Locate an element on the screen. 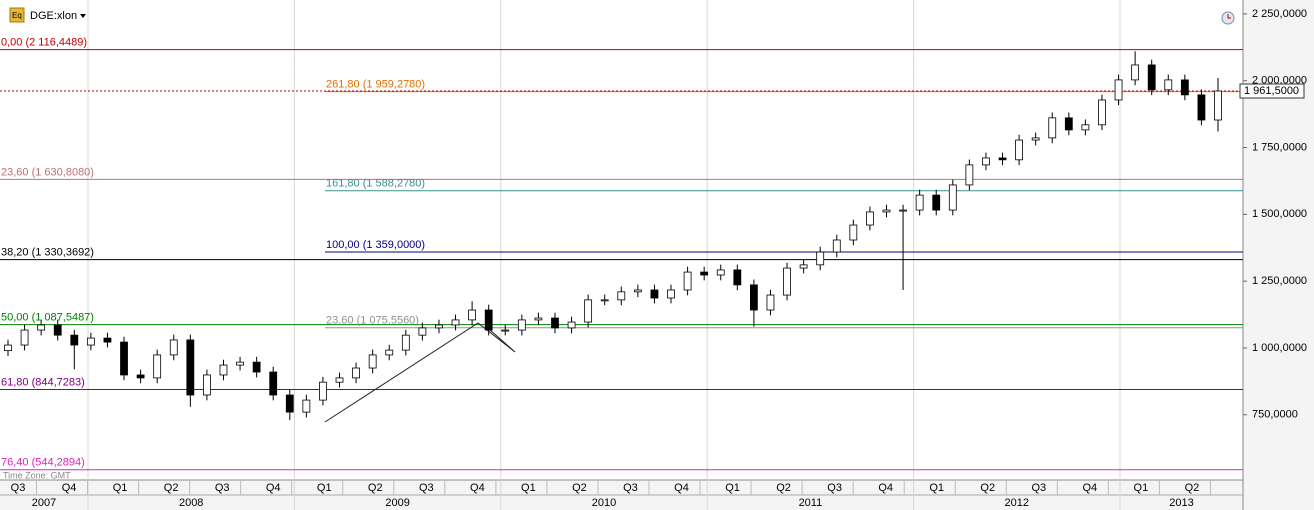 This screenshot has width=1314, height=510. y-tick-label: 1 250,0000 is located at coordinates (1279, 281).